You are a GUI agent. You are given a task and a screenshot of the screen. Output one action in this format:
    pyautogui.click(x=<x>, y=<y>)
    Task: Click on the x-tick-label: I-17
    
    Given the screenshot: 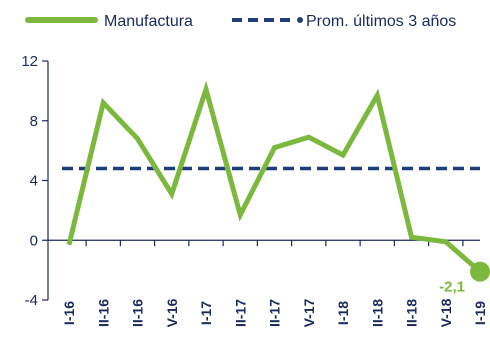 What is the action you would take?
    pyautogui.click(x=206, y=313)
    